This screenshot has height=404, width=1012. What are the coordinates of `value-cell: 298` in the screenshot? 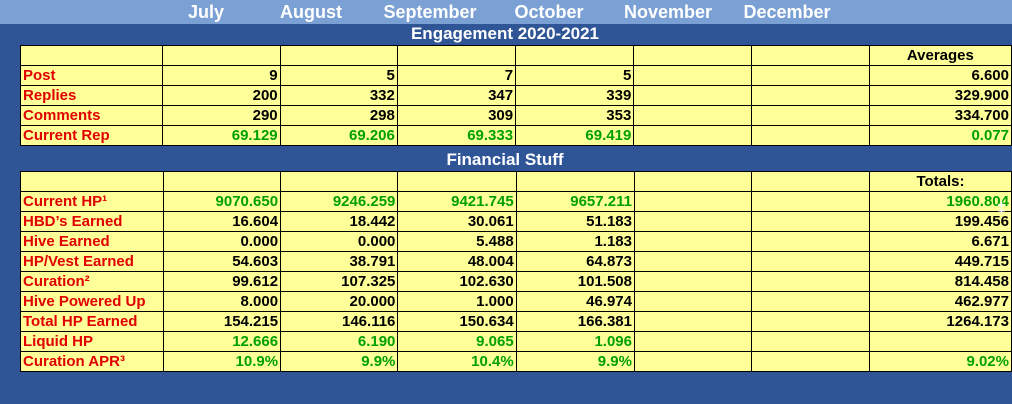 It's located at (338, 115).